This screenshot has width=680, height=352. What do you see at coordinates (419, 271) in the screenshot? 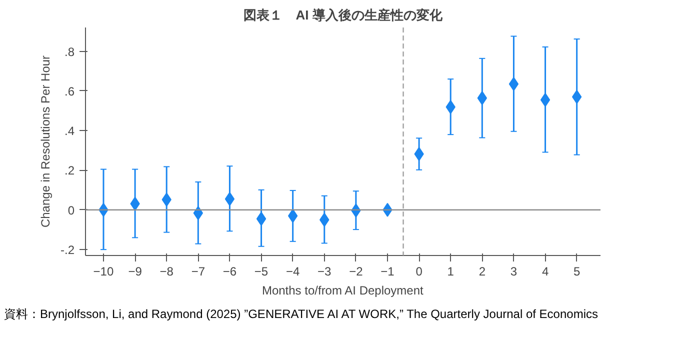
I see `x-tick-label: 0` at bounding box center [419, 271].